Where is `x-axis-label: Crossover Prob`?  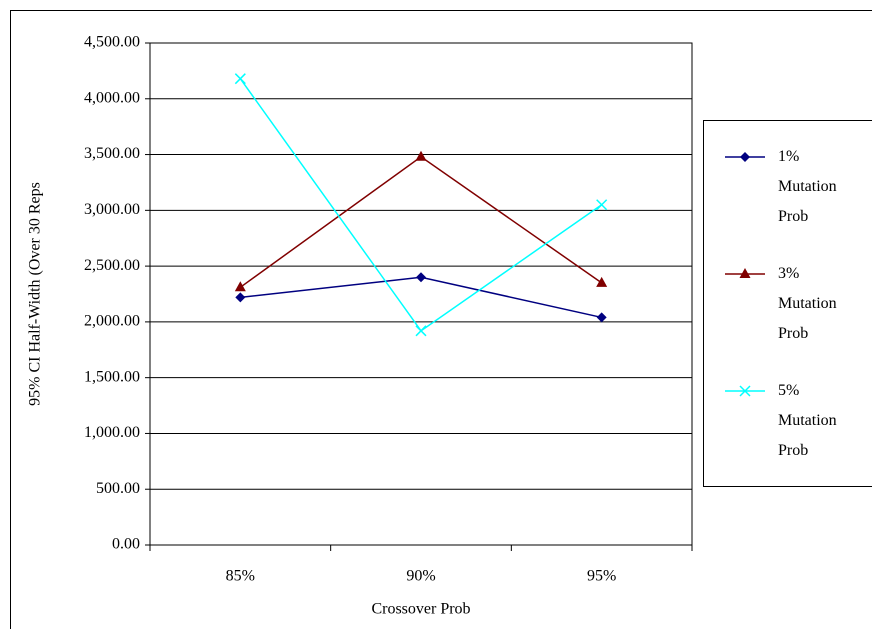
x-axis-label: Crossover Prob is located at coordinates (420, 609).